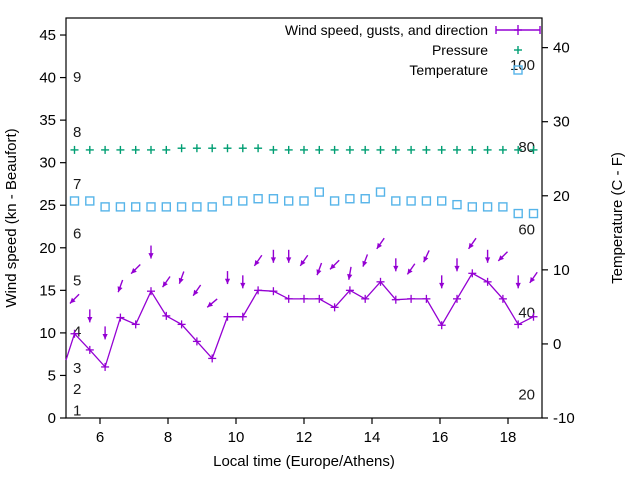 Image resolution: width=640 pixels, height=480 pixels. I want to click on beaufort-label-7: 7, so click(77, 184).